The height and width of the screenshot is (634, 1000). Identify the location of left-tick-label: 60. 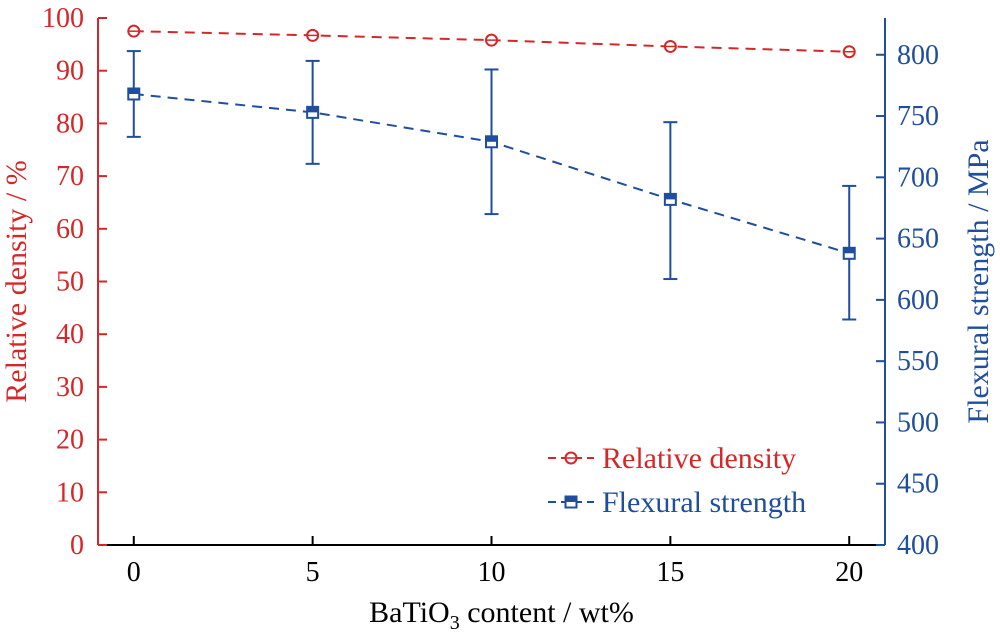
(70, 229).